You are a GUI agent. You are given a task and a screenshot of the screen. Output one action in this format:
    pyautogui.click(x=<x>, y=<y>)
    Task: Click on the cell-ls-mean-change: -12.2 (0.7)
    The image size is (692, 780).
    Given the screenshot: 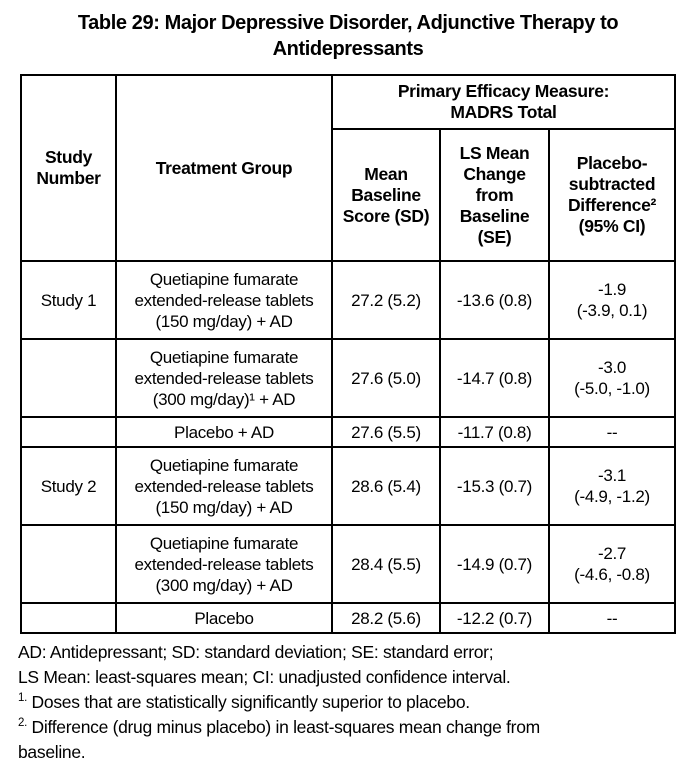 What is the action you would take?
    pyautogui.click(x=494, y=618)
    